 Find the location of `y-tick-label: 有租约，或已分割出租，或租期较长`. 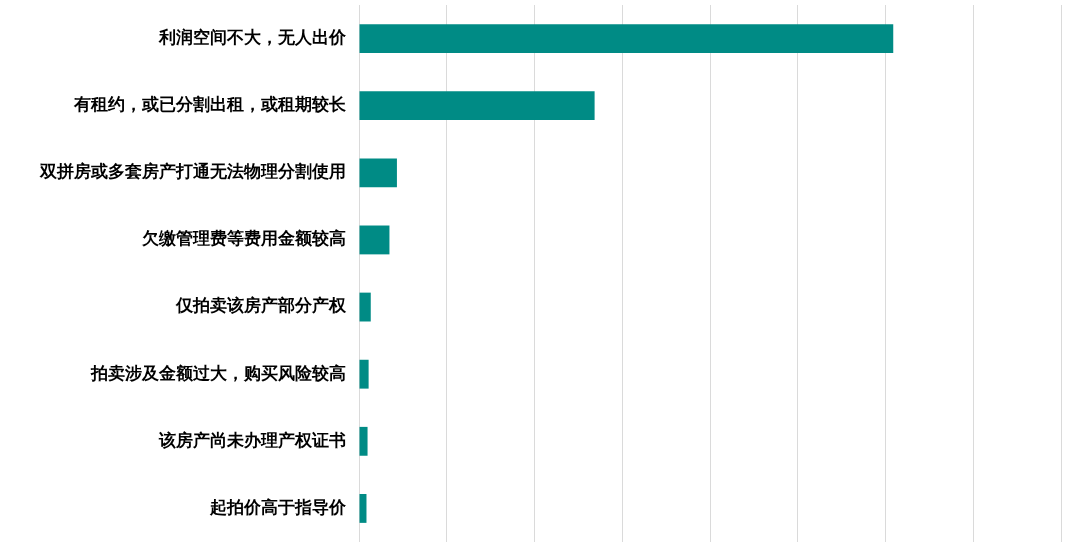

y-tick-label: 有租约，或已分割出租，或租期较长 is located at coordinates (210, 104).